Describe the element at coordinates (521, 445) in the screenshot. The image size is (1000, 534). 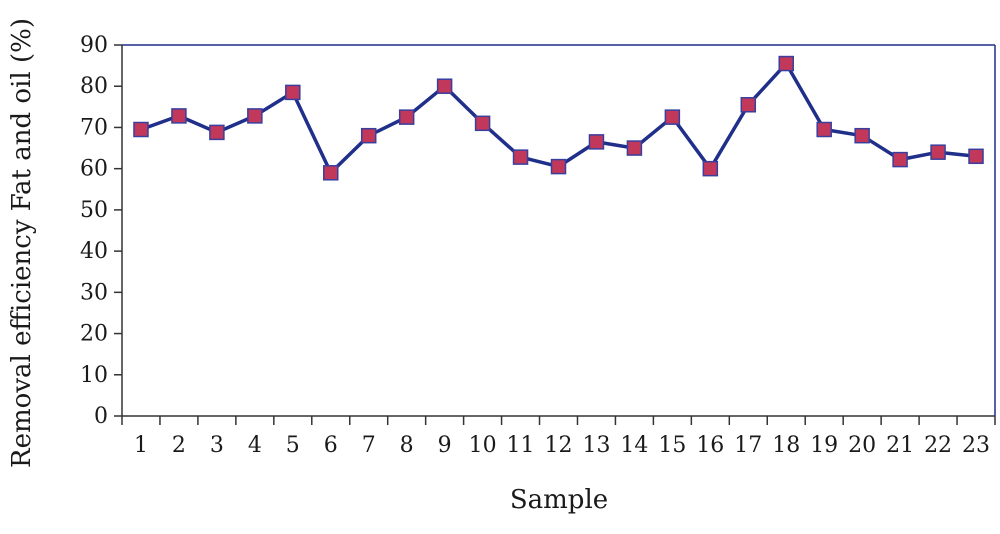
I see `x-tick-label: 11` at that location.